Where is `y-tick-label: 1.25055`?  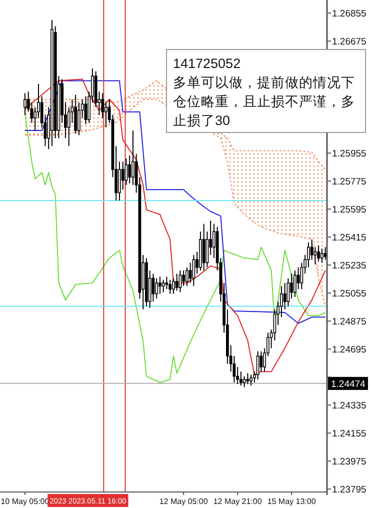 y-tick-label: 1.25055 is located at coordinates (349, 294).